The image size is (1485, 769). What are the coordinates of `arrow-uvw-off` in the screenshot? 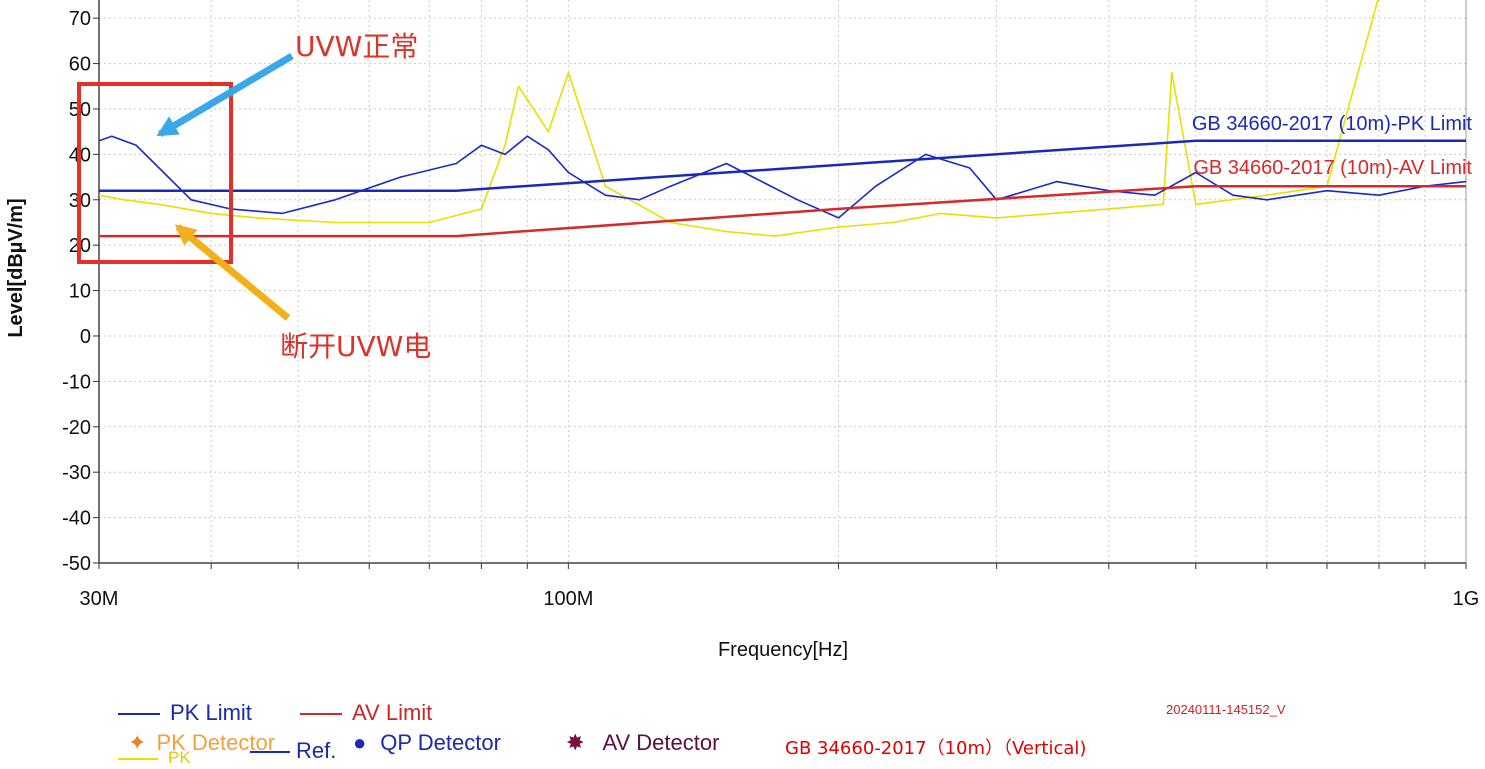 It's located at (232, 272).